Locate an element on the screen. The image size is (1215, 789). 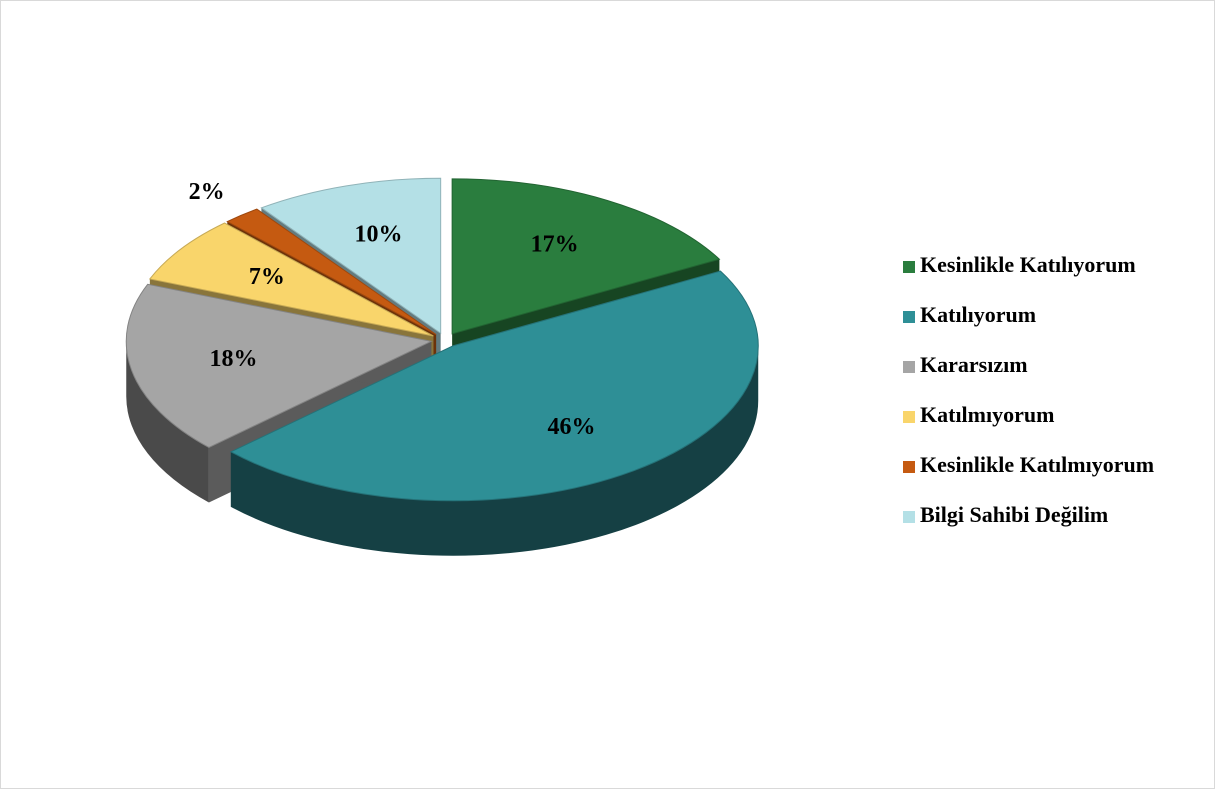
legend-label: Kesinlikle Katılmıyorum is located at coordinates (1037, 464).